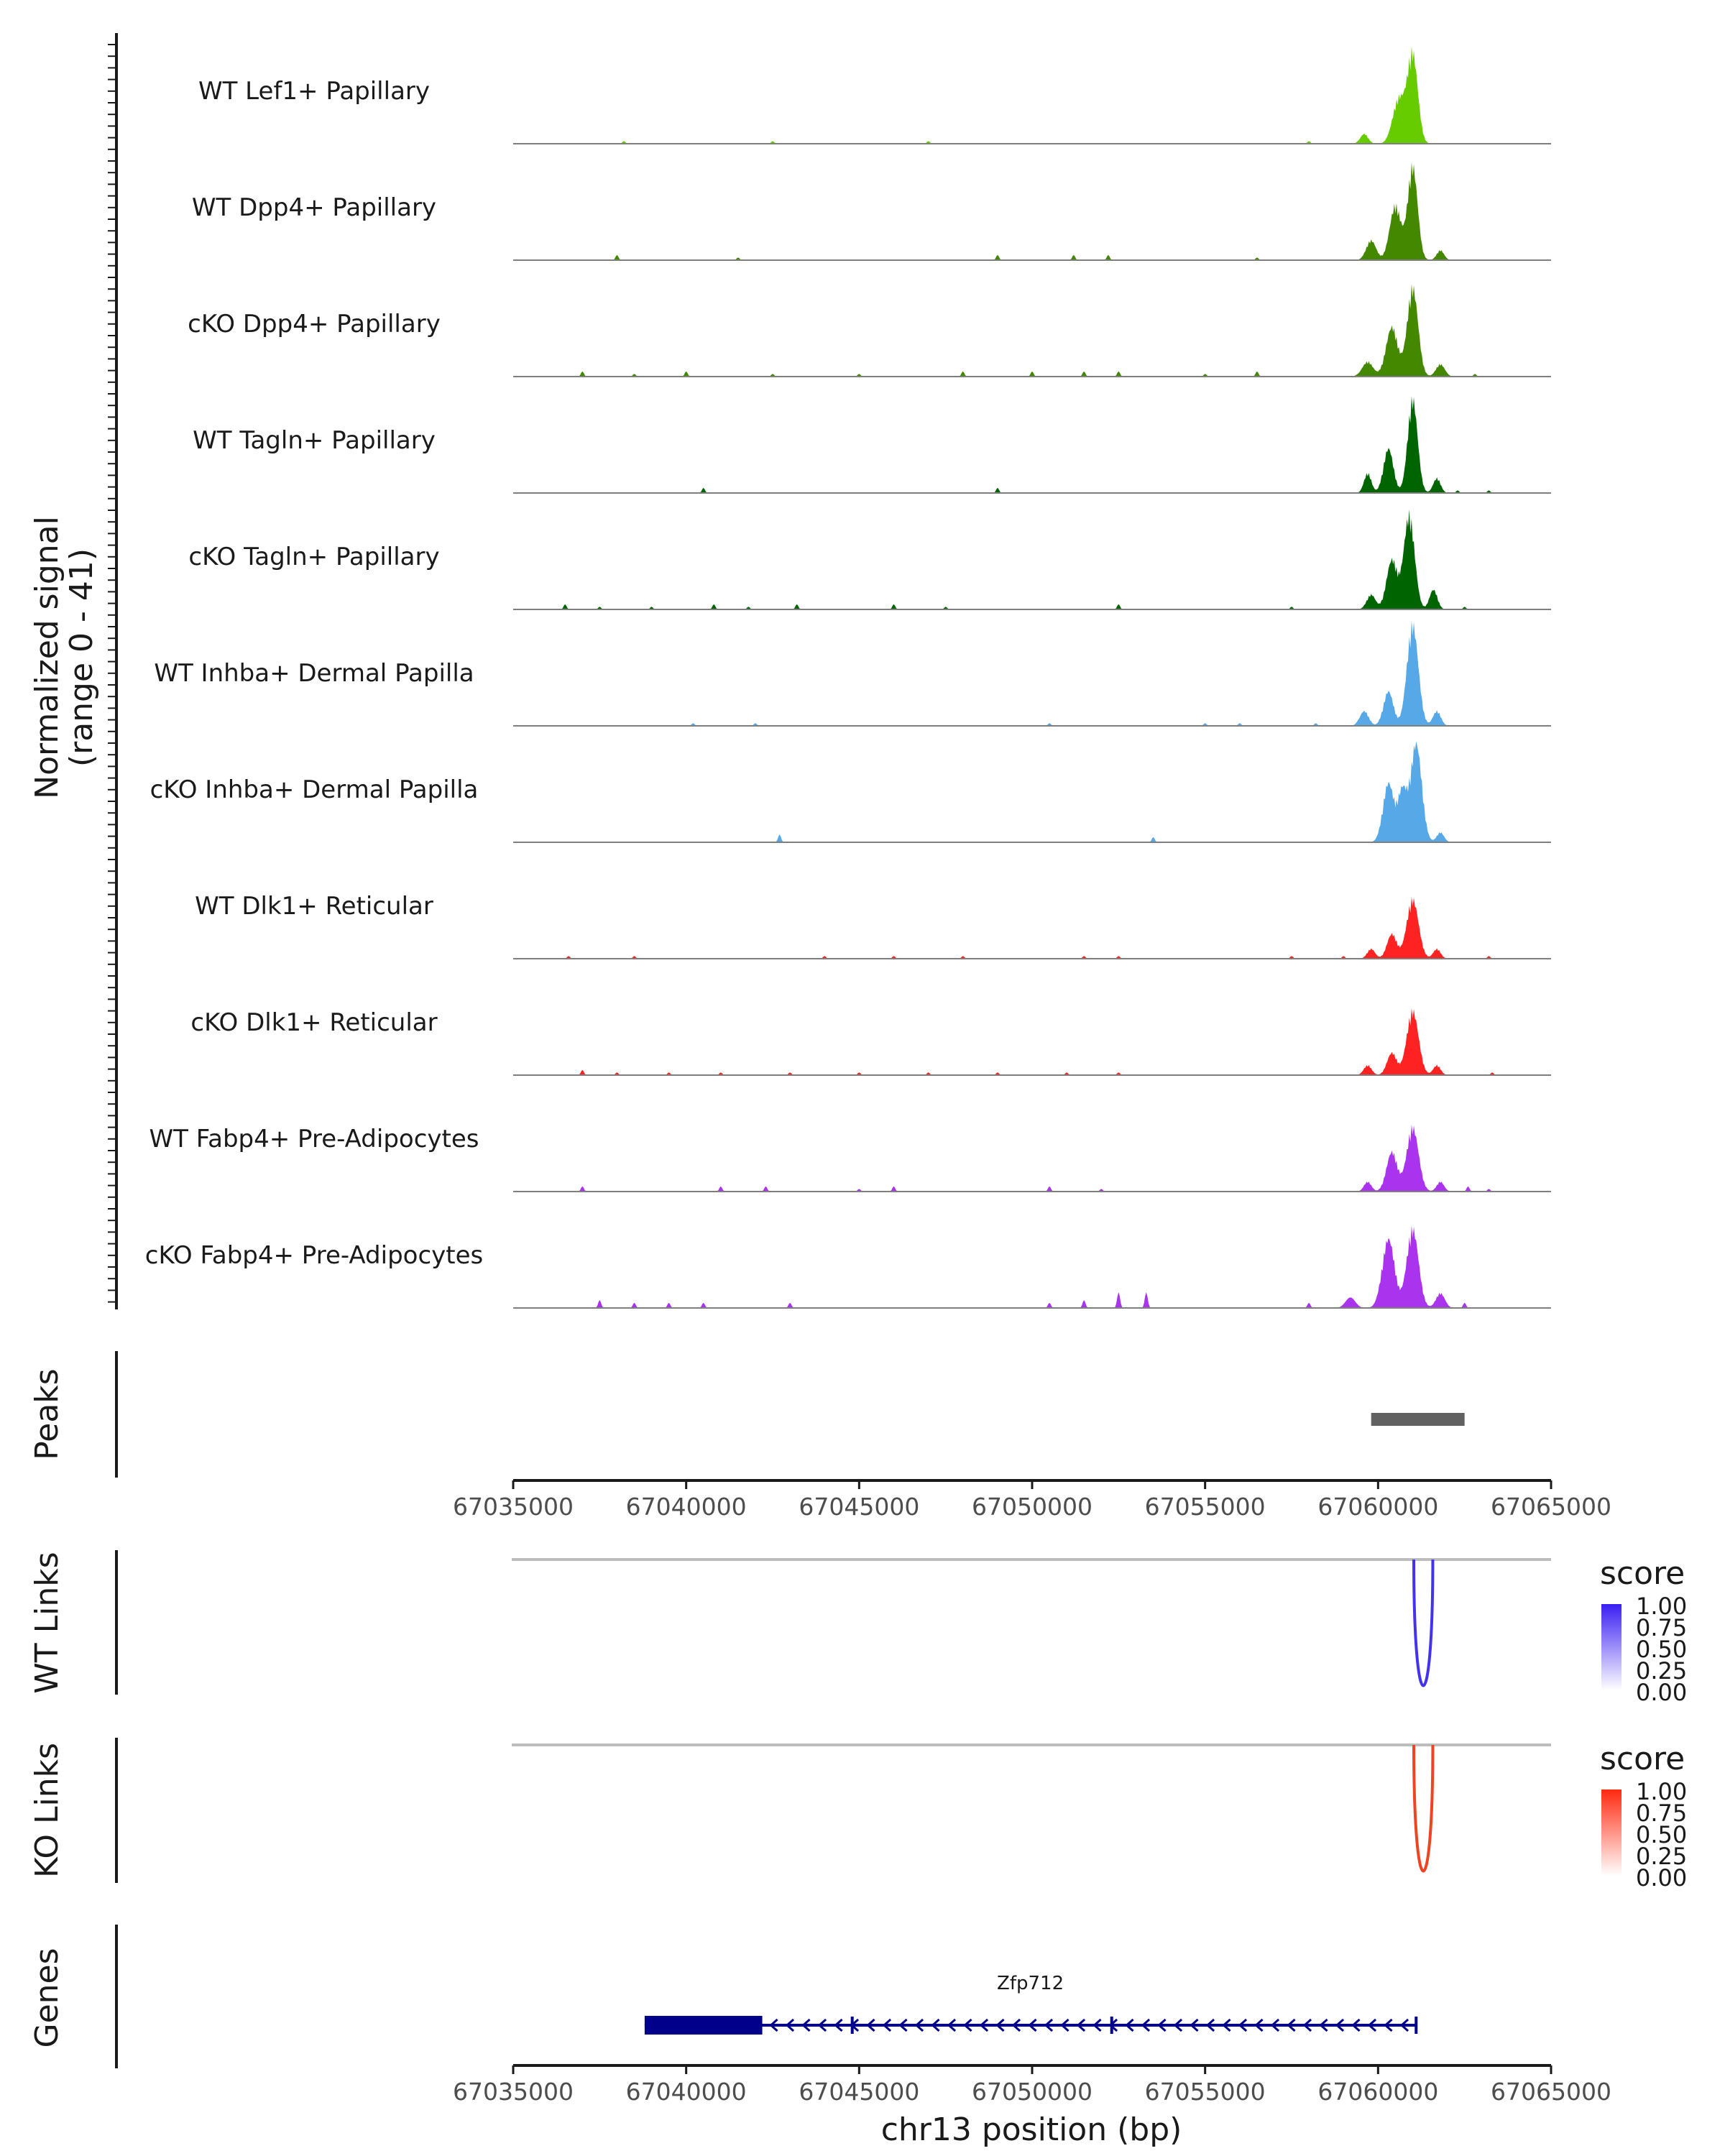  Describe the element at coordinates (874, 95) in the screenshot. I see `track-0: WT Lef1+ Papillary` at that location.